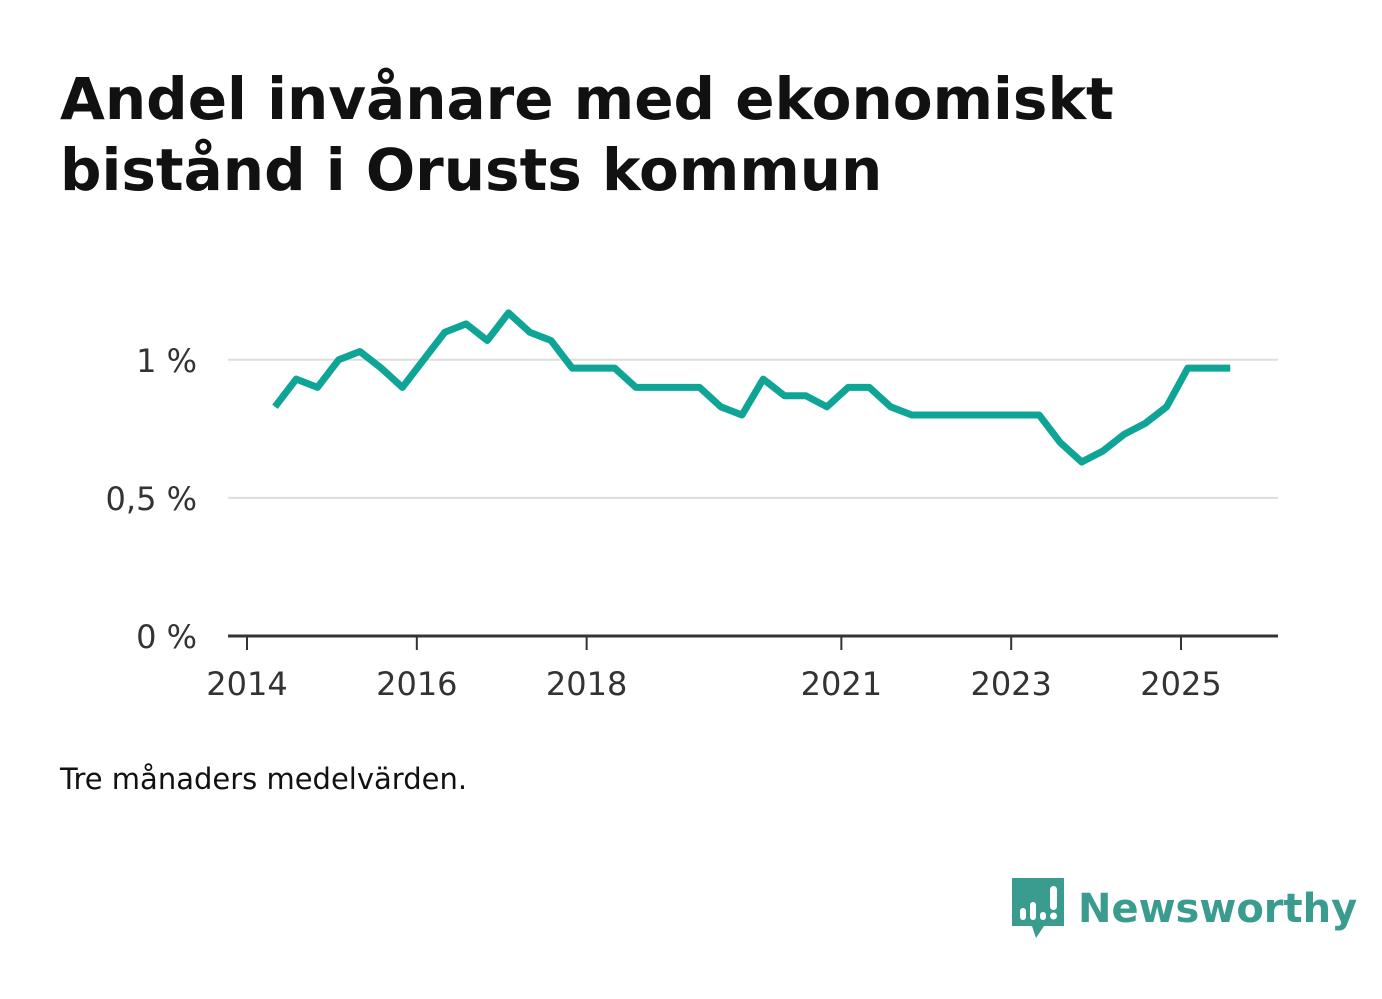 The width and height of the screenshot is (1382, 999). I want to click on y-tick-label: 1 %, so click(166, 361).